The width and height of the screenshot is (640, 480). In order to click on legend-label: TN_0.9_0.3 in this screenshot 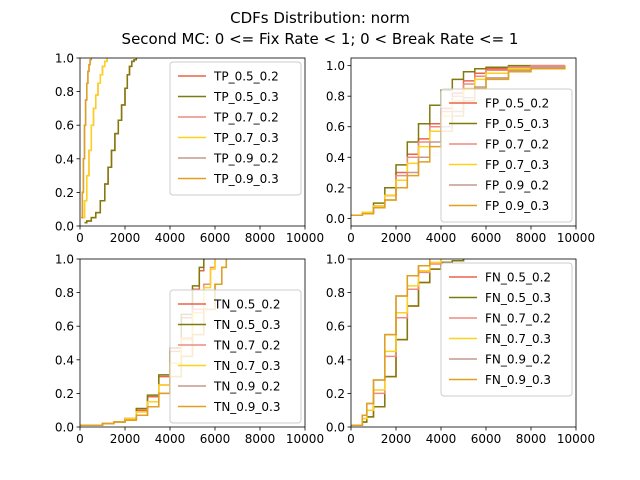, I will do `click(246, 407)`.